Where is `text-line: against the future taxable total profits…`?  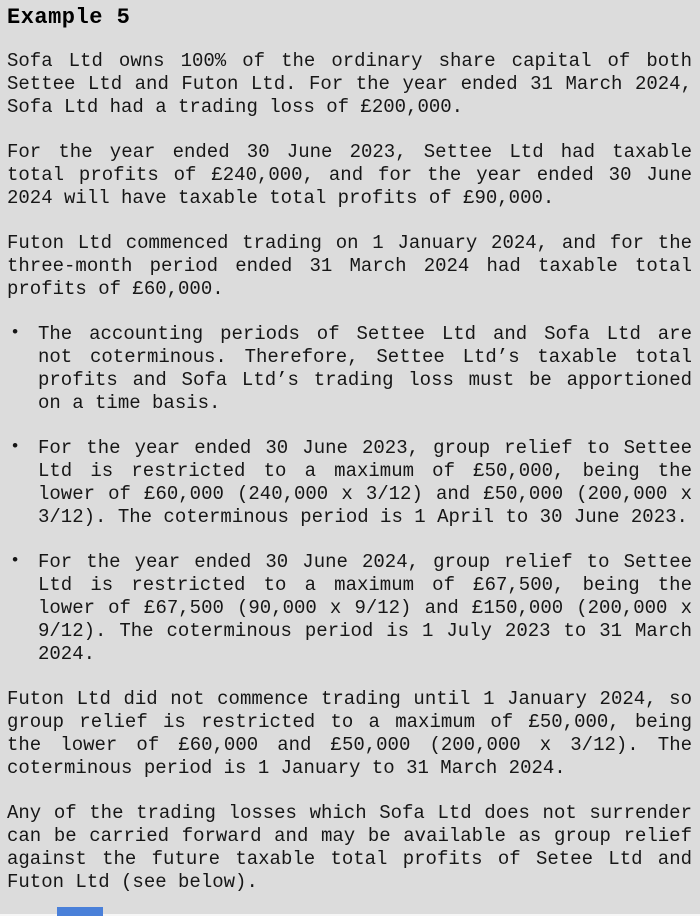 text-line: against the future taxable total profits… is located at coordinates (349, 859).